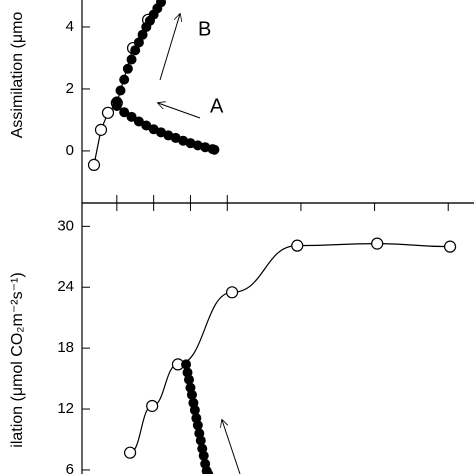 The width and height of the screenshot is (474, 474). I want to click on arrow-a, so click(179, 111).